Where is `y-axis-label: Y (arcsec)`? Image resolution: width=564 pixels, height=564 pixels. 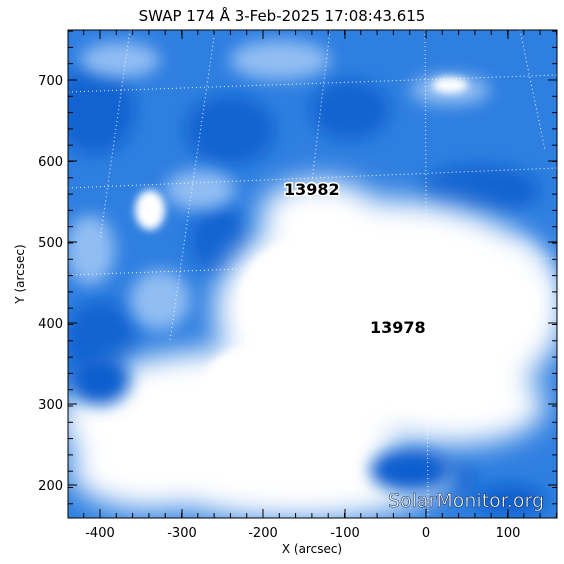 y-axis-label: Y (arcsec) is located at coordinates (20, 274).